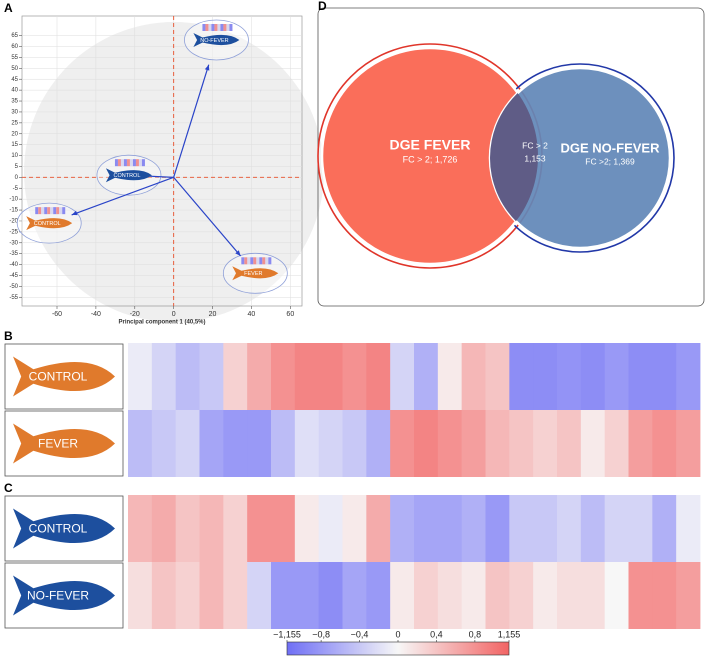  I want to click on x-tick-label: -60, so click(57, 314).